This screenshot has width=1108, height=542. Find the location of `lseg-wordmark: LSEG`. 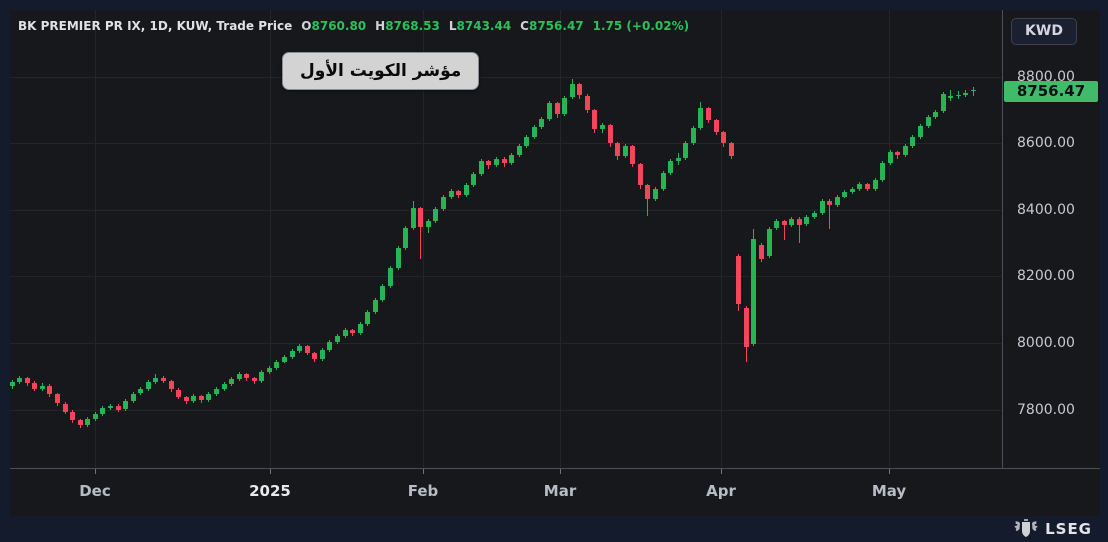

lseg-wordmark: LSEG is located at coordinates (1068, 529).